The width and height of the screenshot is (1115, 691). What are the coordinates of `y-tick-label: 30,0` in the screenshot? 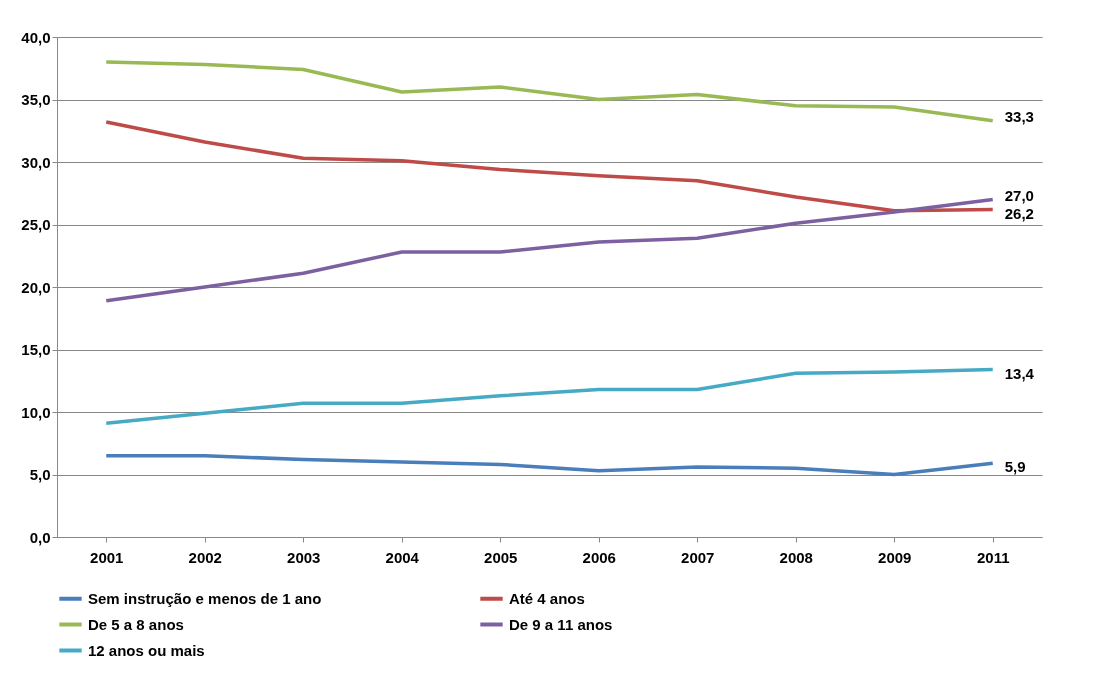 It's located at (36, 162).